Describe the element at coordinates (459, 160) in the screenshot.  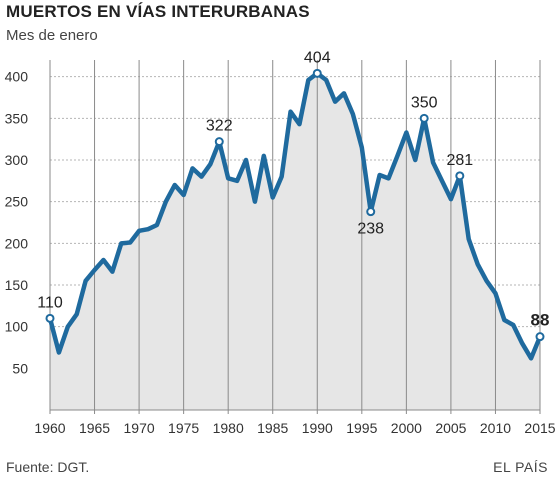
I see `data-label: 281` at that location.